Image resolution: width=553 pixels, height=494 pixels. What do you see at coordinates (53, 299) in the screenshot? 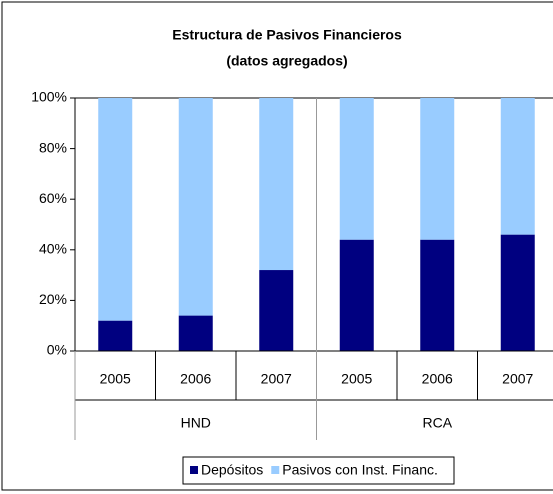
I see `y-tick-label: 20%` at bounding box center [53, 299].